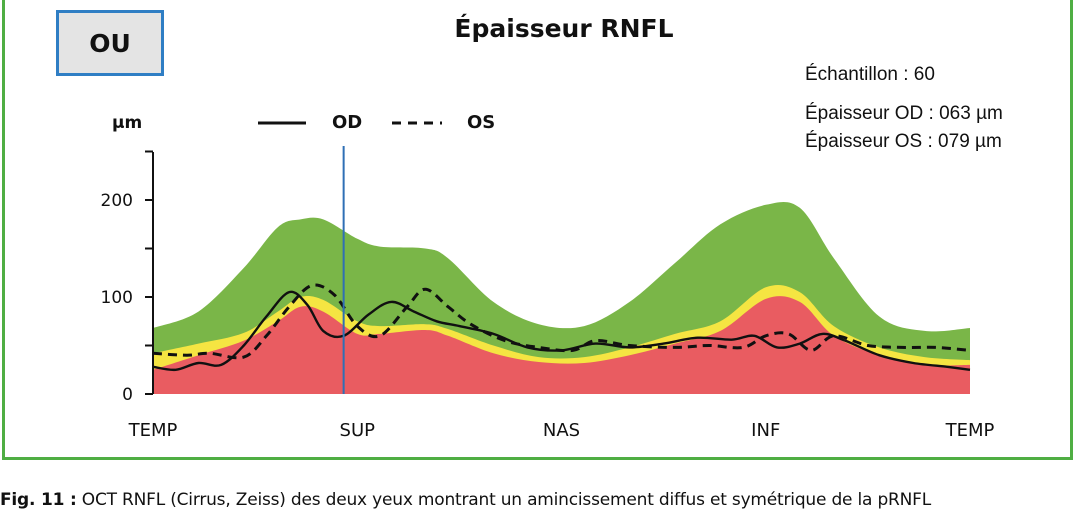  Describe the element at coordinates (127, 395) in the screenshot. I see `y-tick-label: 0` at that location.